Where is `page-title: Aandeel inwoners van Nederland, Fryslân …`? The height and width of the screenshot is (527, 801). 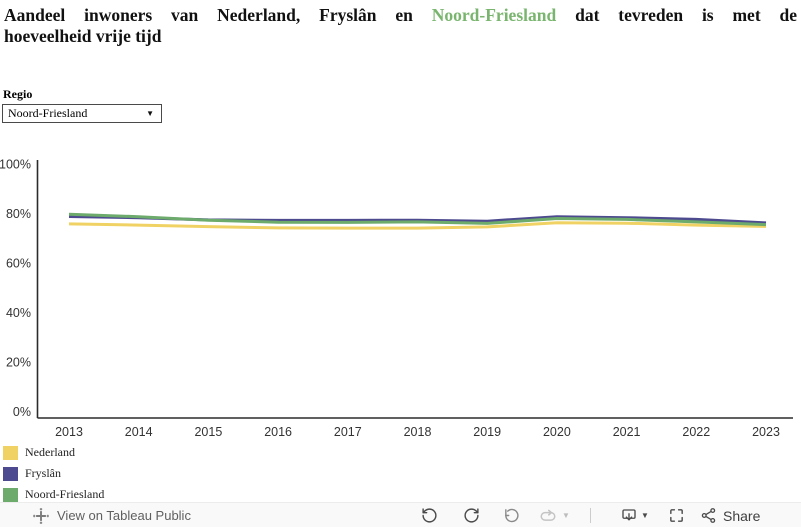 page-title: Aandeel inwoners van Nederland, Fryslân … is located at coordinates (400, 26).